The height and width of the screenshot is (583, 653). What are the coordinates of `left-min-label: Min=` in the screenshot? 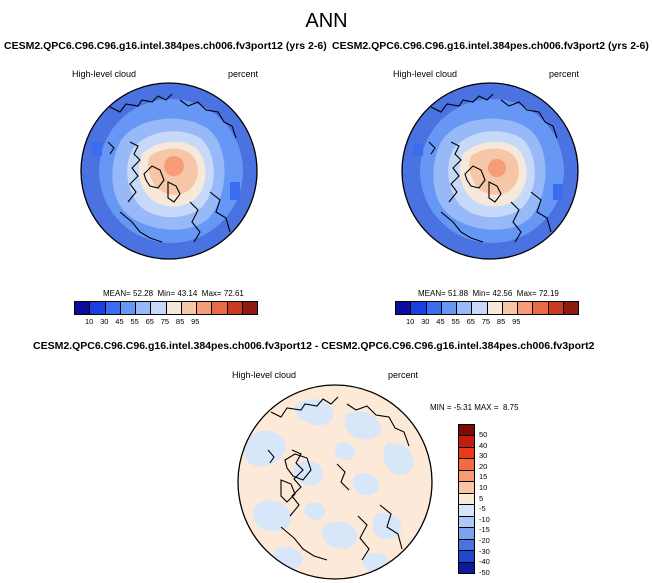 It's located at (166, 293).